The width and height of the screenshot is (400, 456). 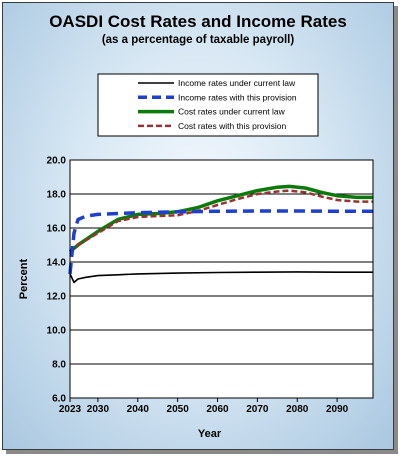 What do you see at coordinates (232, 126) in the screenshot?
I see `legend-label-4: Cost rates with this provision` at bounding box center [232, 126].